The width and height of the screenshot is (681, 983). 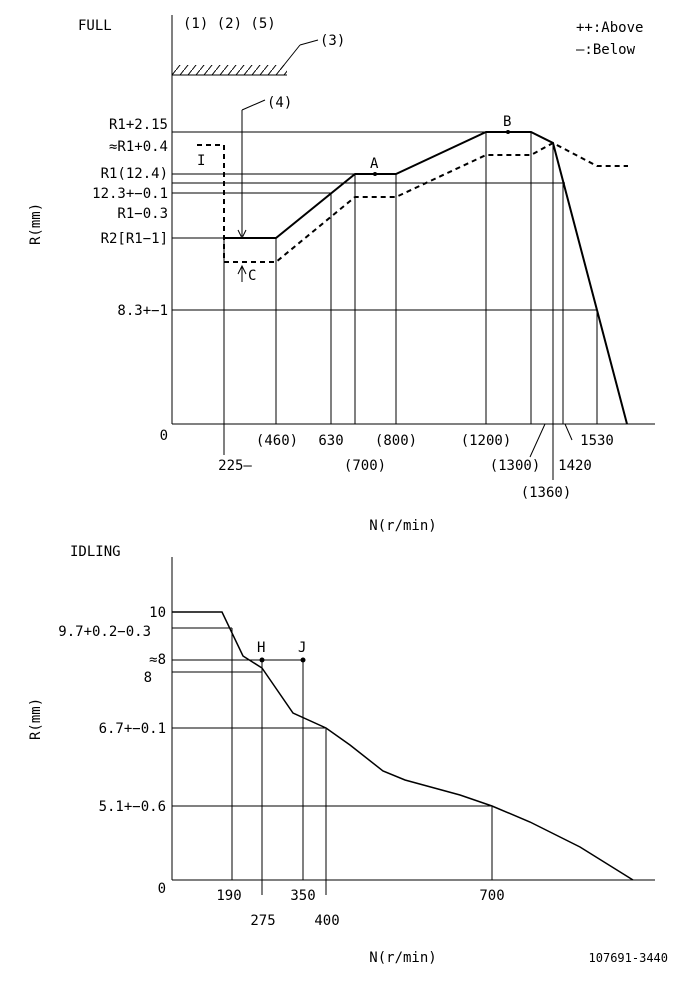 What do you see at coordinates (134, 239) in the screenshot?
I see `y-label: R2[R1−1]` at bounding box center [134, 239].